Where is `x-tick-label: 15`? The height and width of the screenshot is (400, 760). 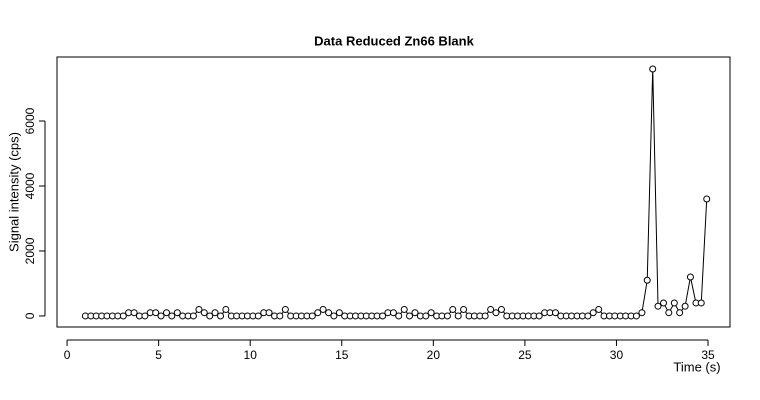 x-tick-label: 15 is located at coordinates (342, 355).